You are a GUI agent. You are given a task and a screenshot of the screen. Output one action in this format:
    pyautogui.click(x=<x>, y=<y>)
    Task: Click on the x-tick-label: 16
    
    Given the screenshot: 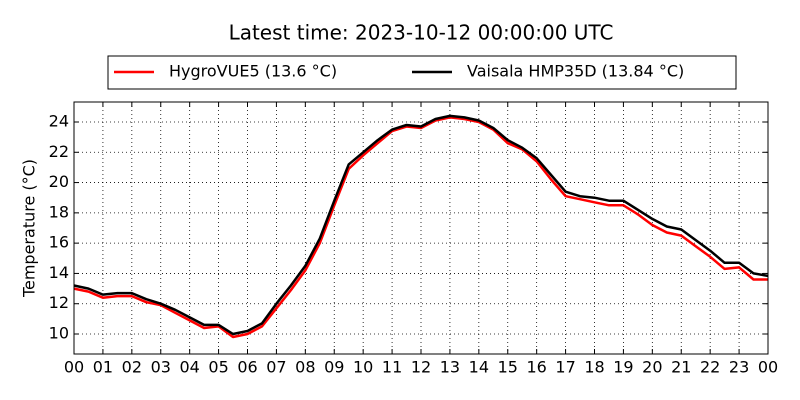 What is the action you would take?
    pyautogui.click(x=536, y=367)
    